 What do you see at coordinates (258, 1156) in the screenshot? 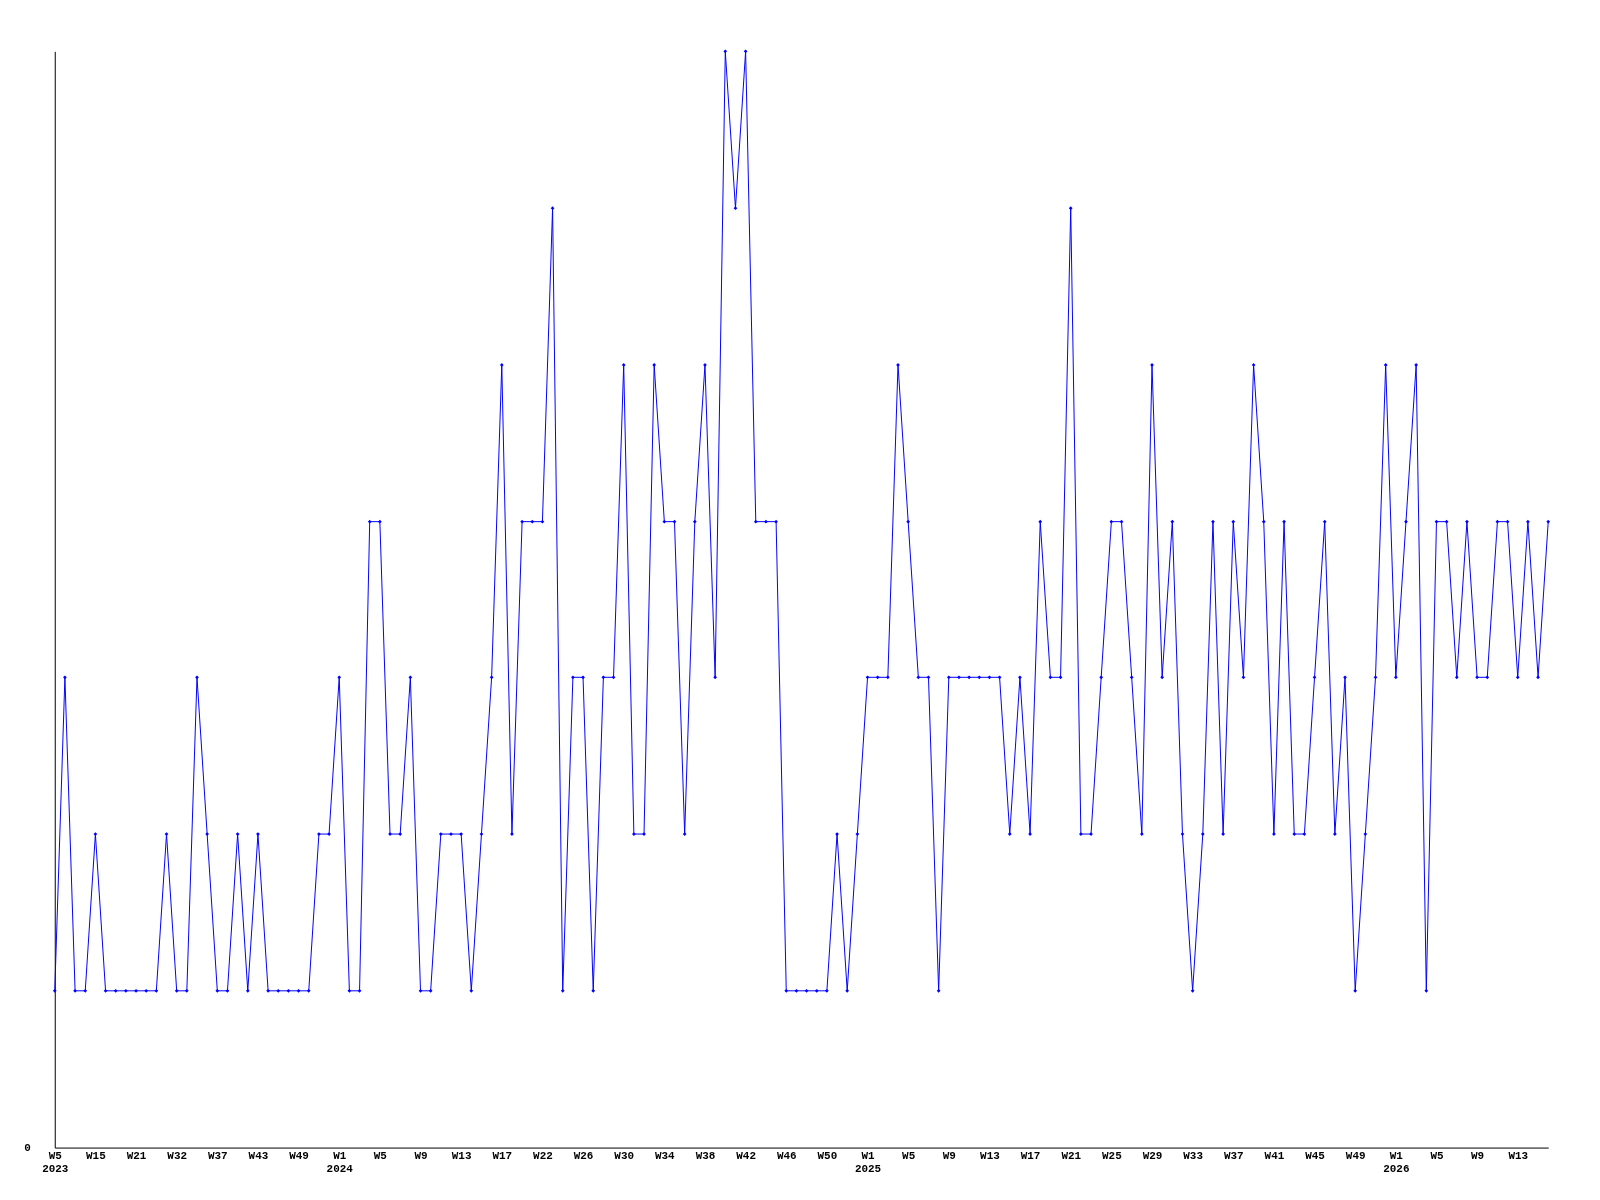
I see `x-tick-label: W43` at bounding box center [258, 1156].